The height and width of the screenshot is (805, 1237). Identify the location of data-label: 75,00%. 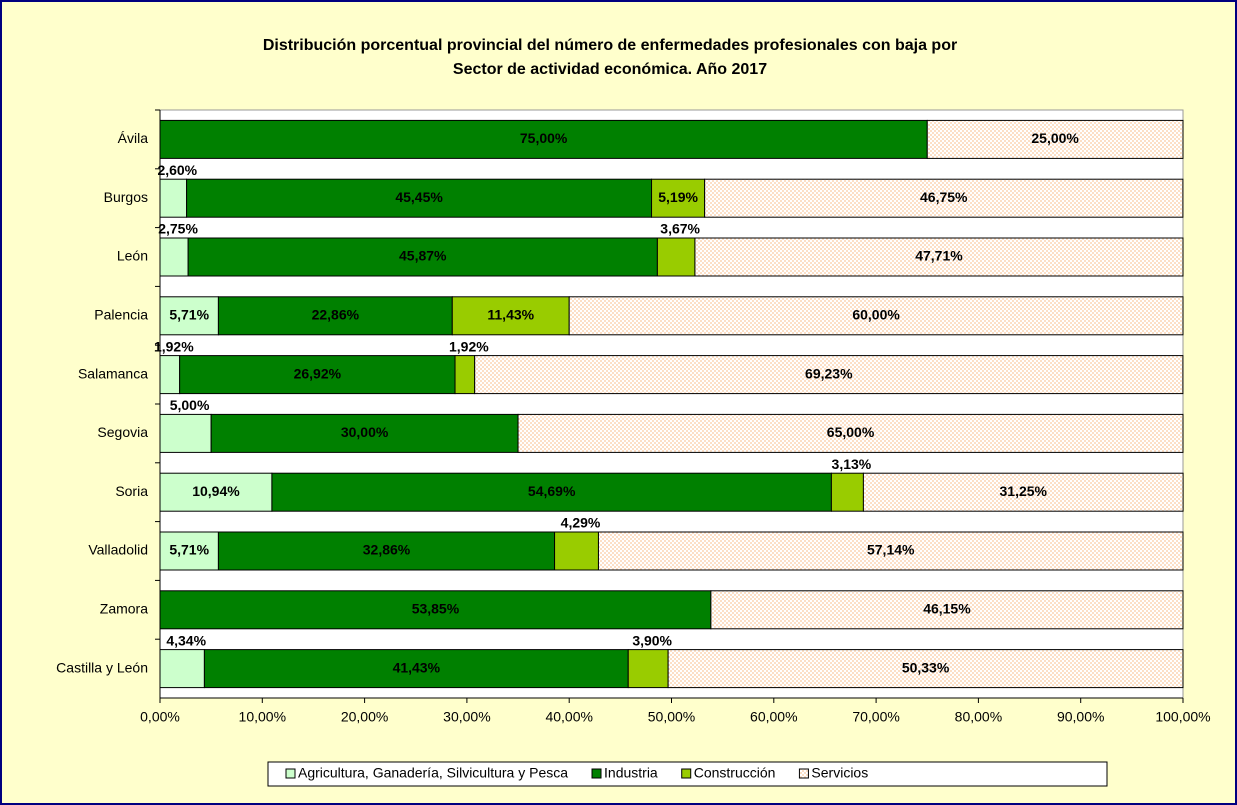
(544, 138).